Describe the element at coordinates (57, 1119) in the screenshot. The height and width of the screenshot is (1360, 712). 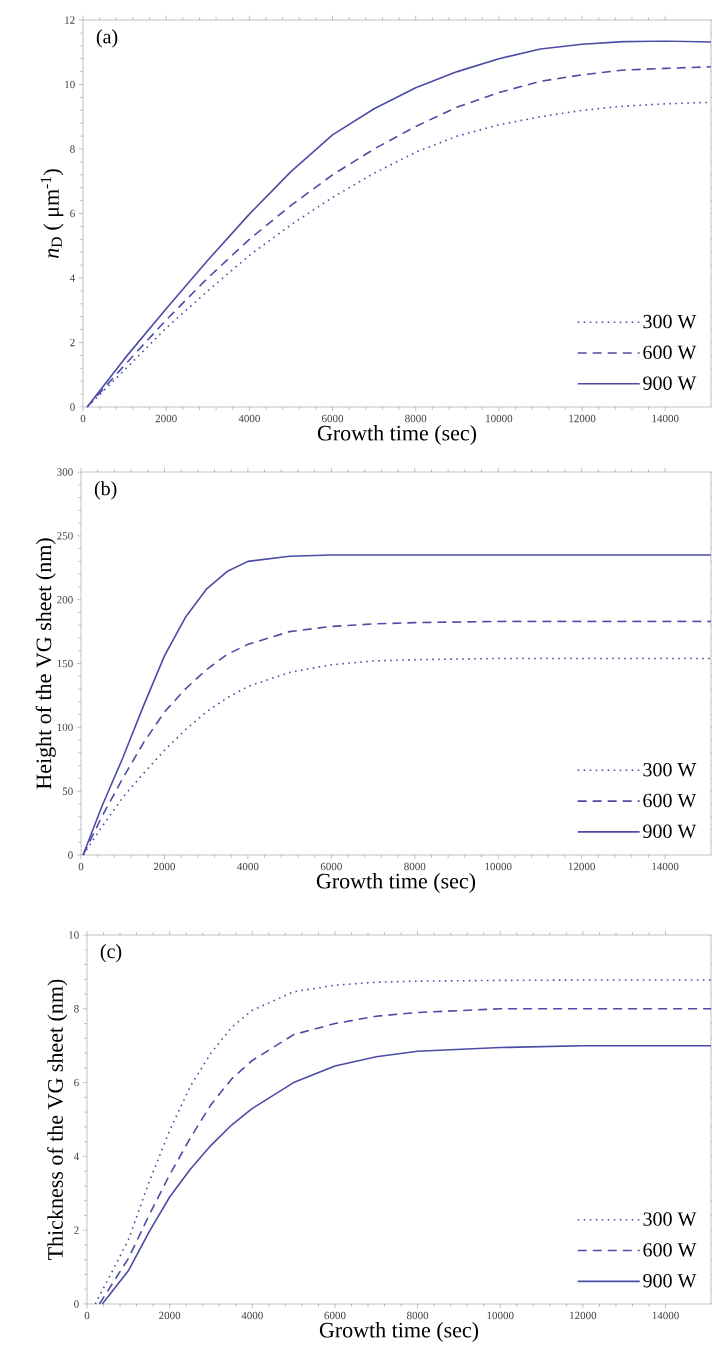
I see `y-axis-title: Thickness of the VG sheet (nm)` at that location.